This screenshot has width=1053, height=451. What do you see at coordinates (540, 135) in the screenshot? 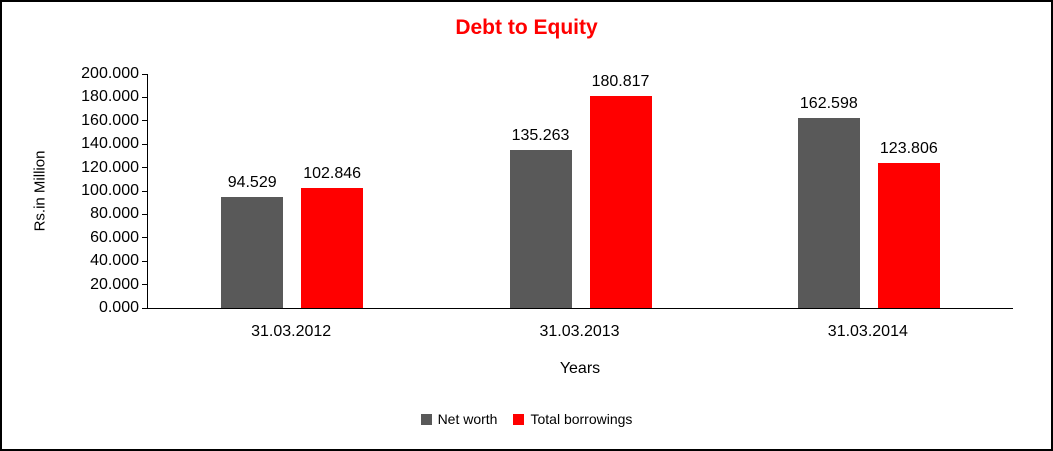
I see `bar-value-label: 135.263` at bounding box center [540, 135].